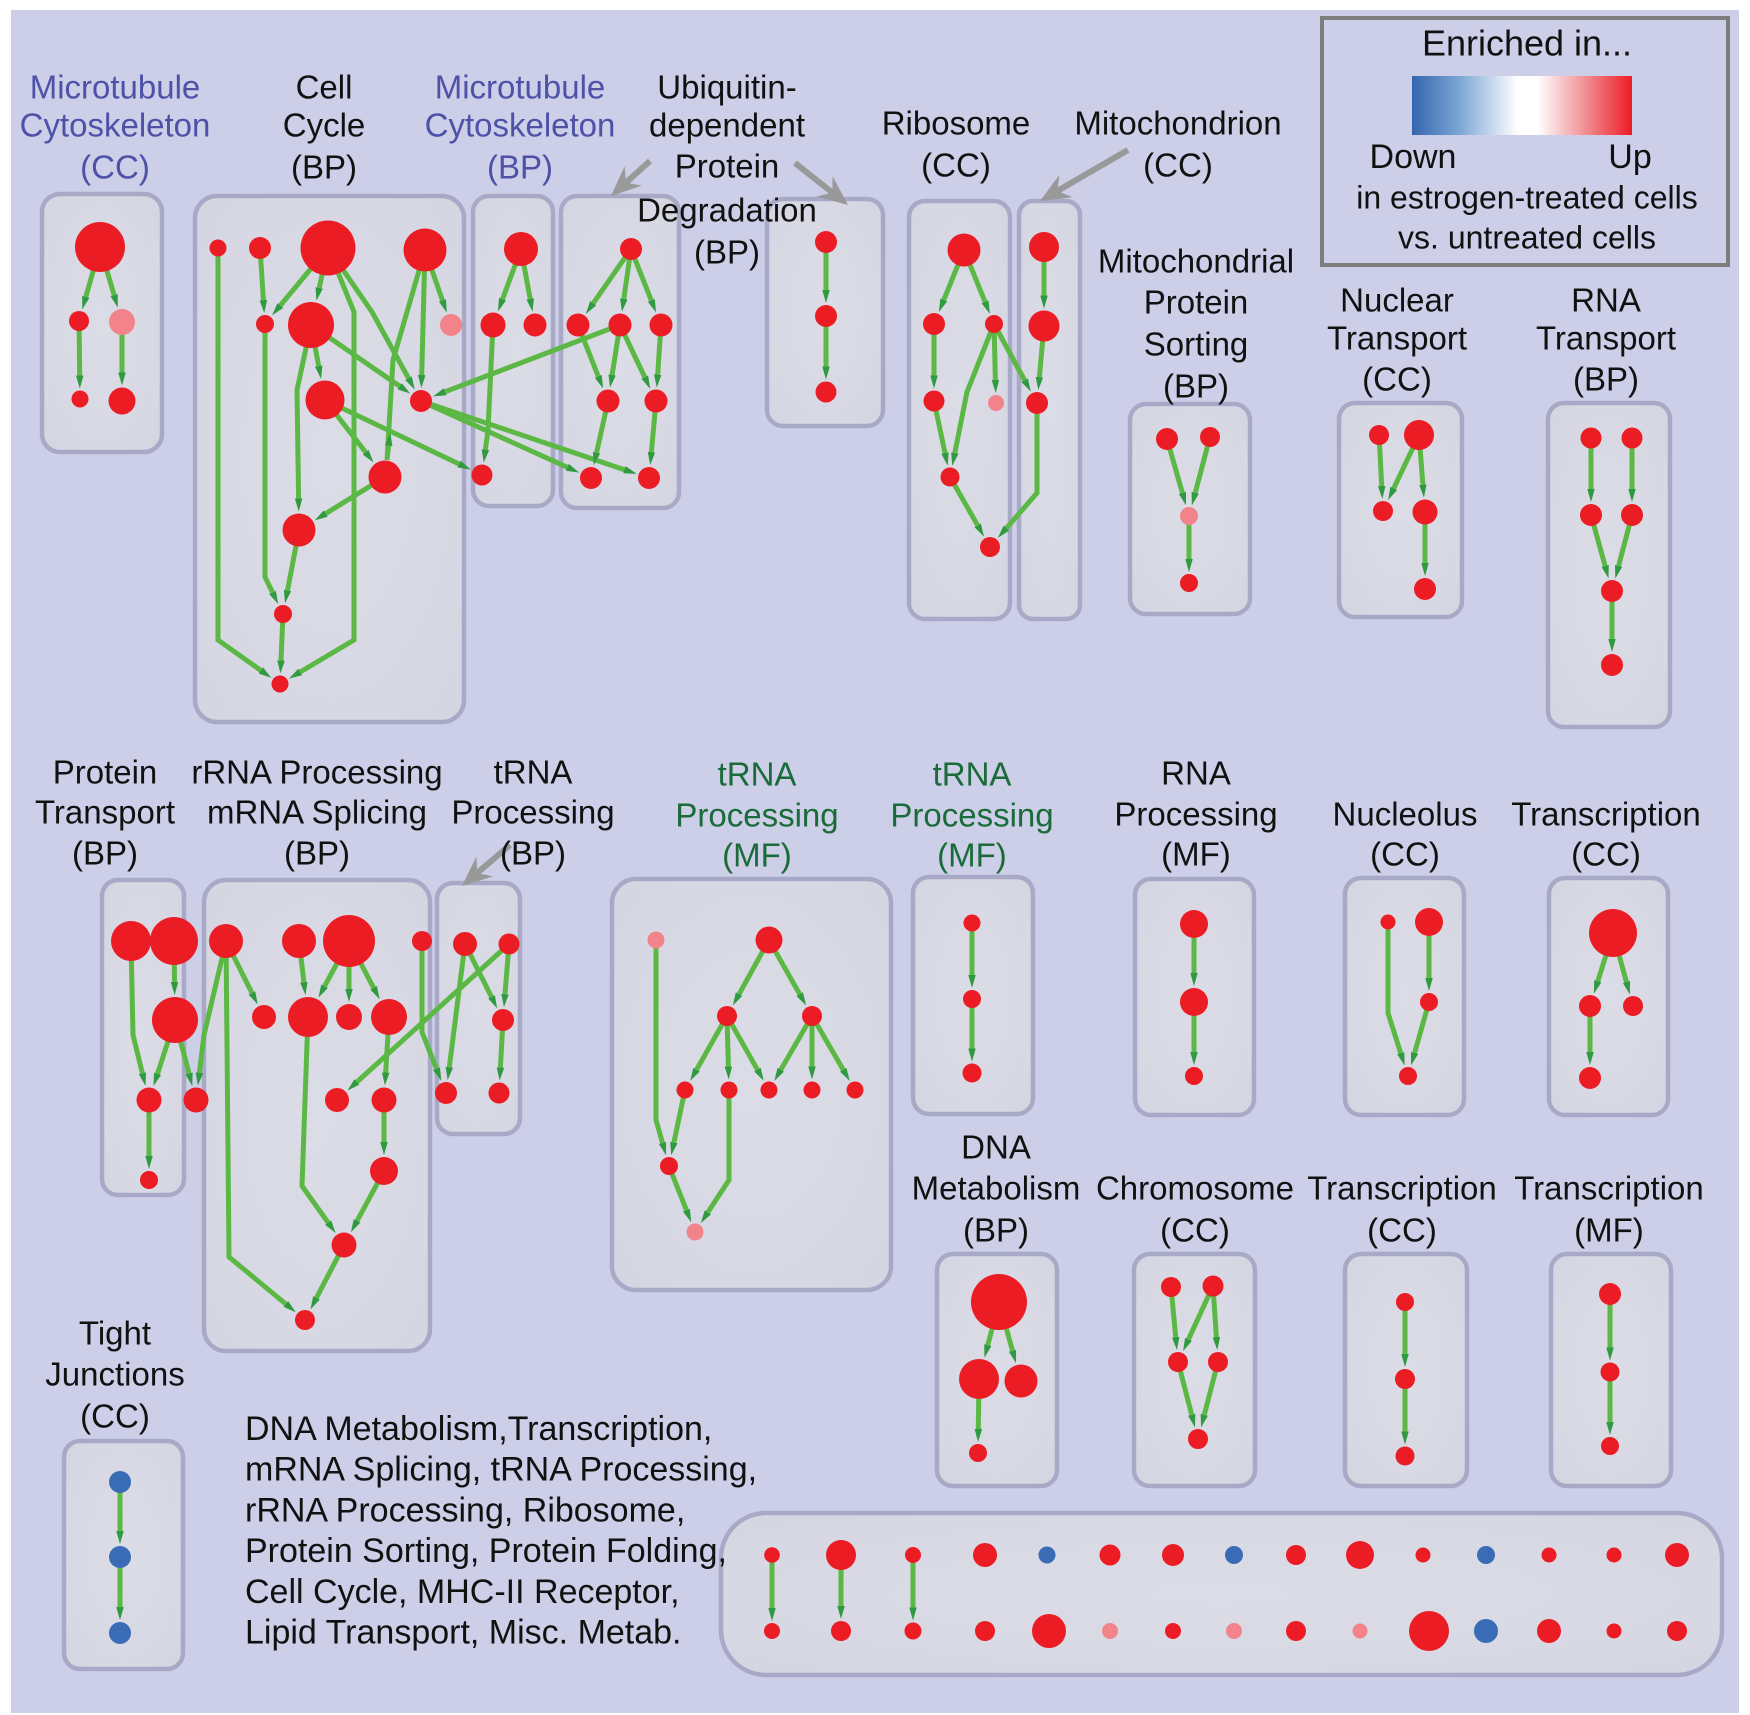 The image size is (1750, 1715). I want to click on svg-text: Mitochondrion, so click(1177, 123).